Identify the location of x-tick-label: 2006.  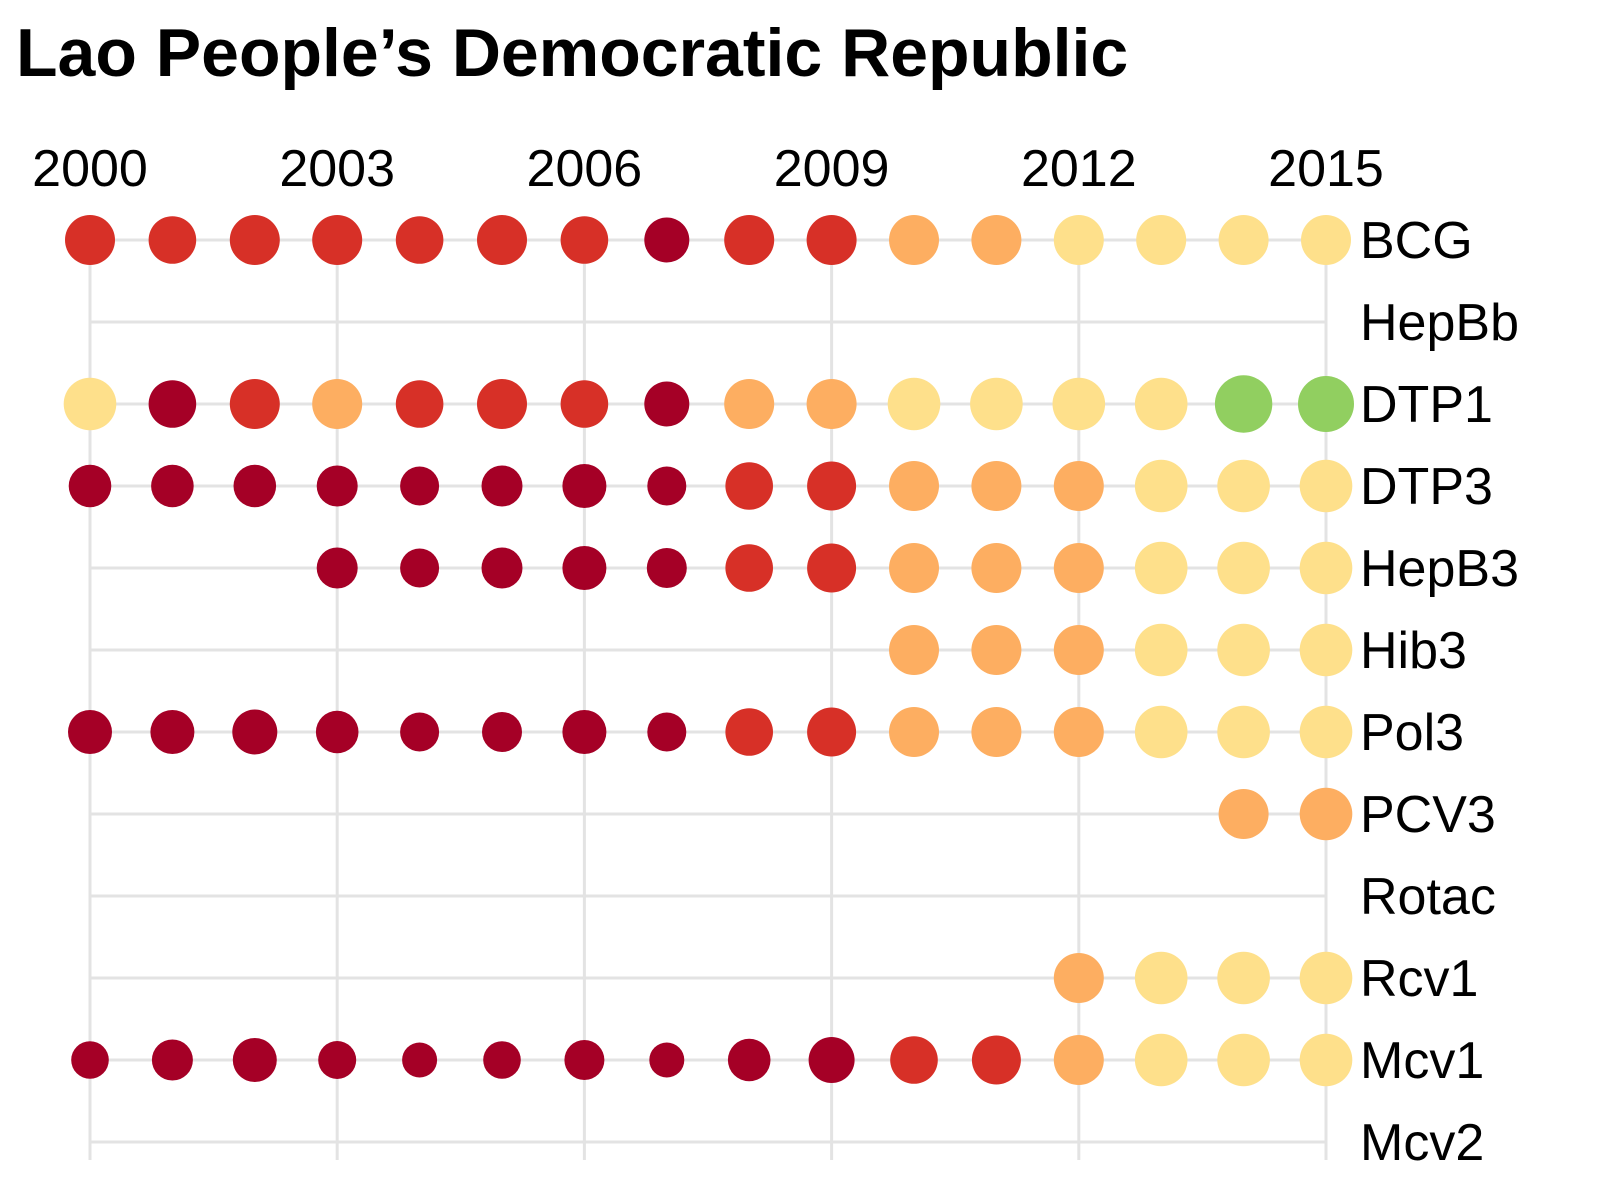
(585, 169).